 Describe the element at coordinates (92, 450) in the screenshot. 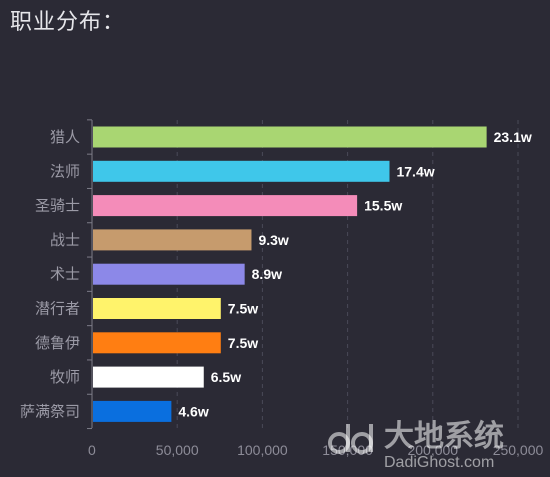

I see `x-tick-label: 0` at that location.